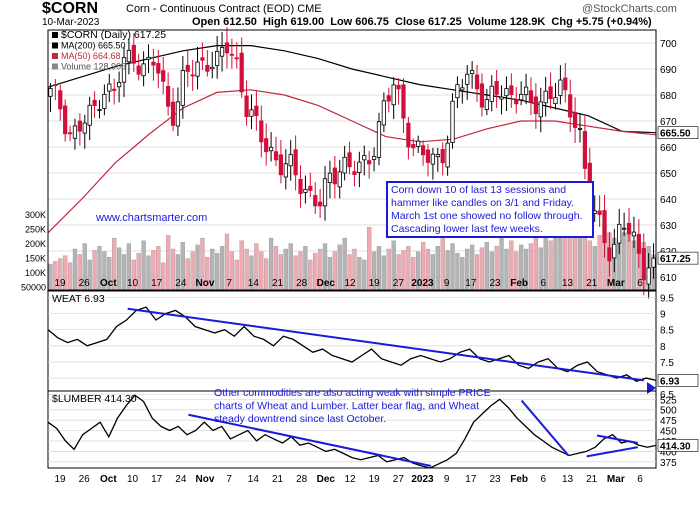 This screenshot has height=514, width=700. Describe the element at coordinates (668, 463) in the screenshot. I see `lumber-y-tick-label: 375` at that location.